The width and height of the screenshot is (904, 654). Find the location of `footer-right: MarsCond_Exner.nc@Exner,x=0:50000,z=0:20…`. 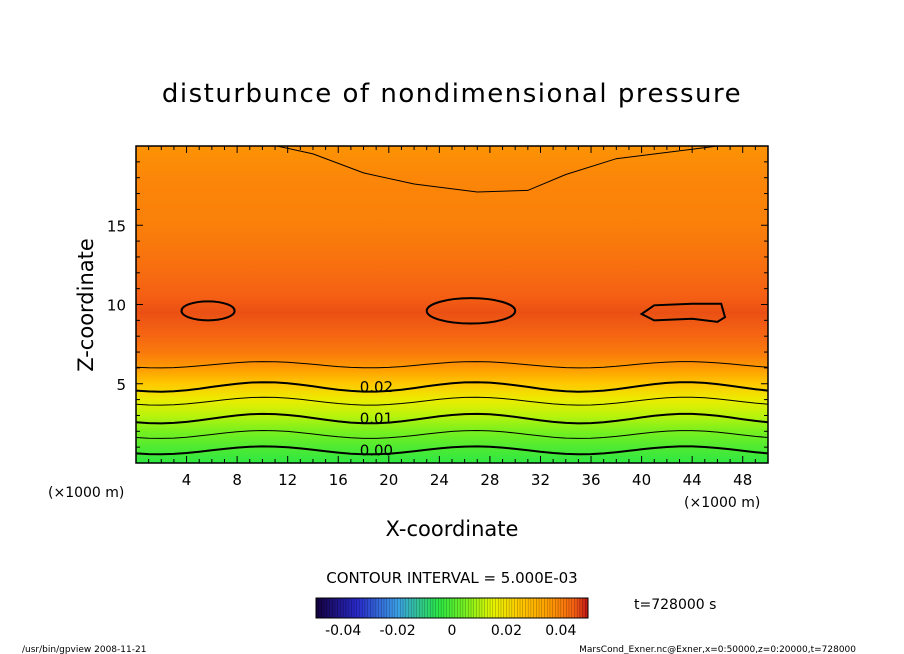

footer-right: MarsCond_Exner.nc@Exner,x=0:50000,z=0:20… is located at coordinates (717, 649).